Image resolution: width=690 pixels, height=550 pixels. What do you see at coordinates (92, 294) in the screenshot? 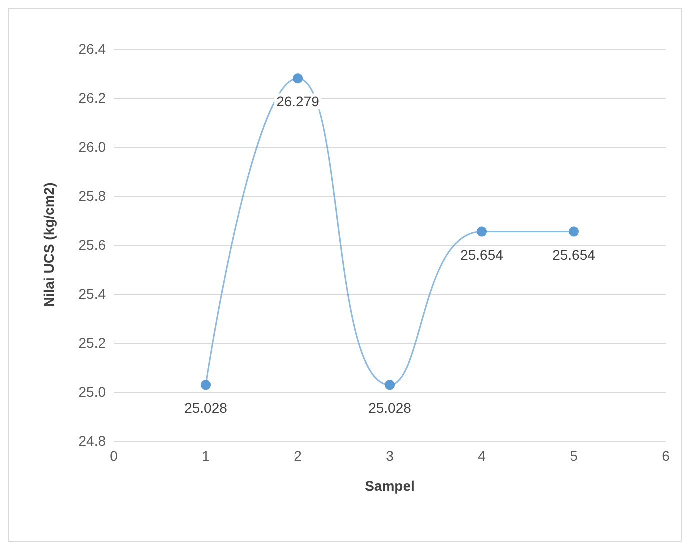
I see `y-tick-label: 25.4` at bounding box center [92, 294].